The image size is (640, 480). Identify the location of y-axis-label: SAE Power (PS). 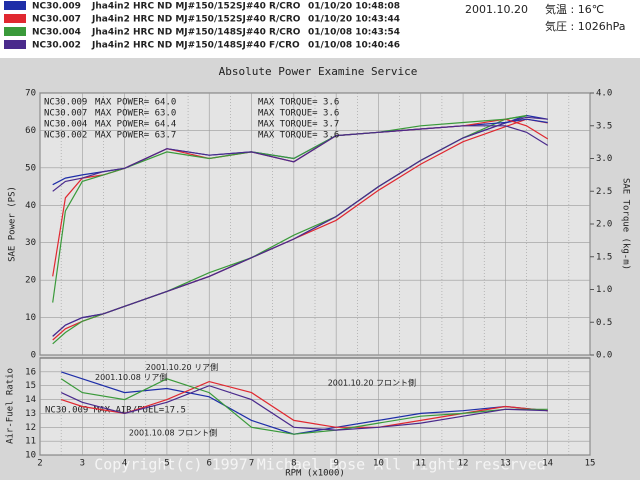
(13, 224).